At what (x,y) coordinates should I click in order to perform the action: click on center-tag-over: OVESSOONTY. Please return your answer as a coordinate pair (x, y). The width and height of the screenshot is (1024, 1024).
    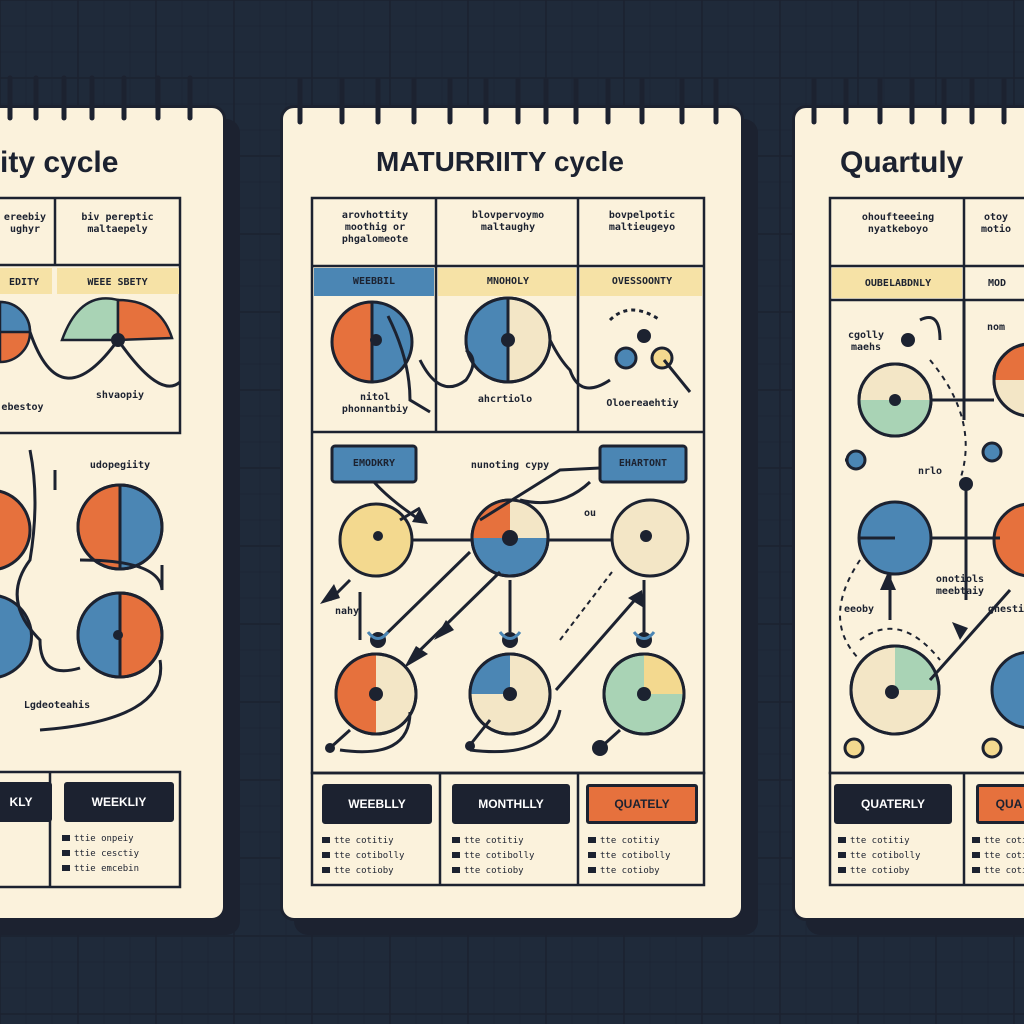
    Looking at the image, I should click on (642, 281).